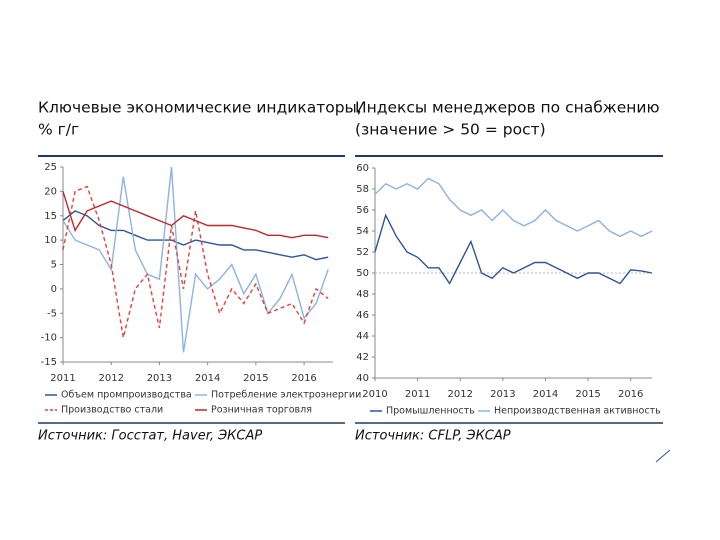 This screenshot has width=720, height=540. What do you see at coordinates (261, 410) in the screenshot?
I see `legend-label: Розничная торговля` at bounding box center [261, 410].